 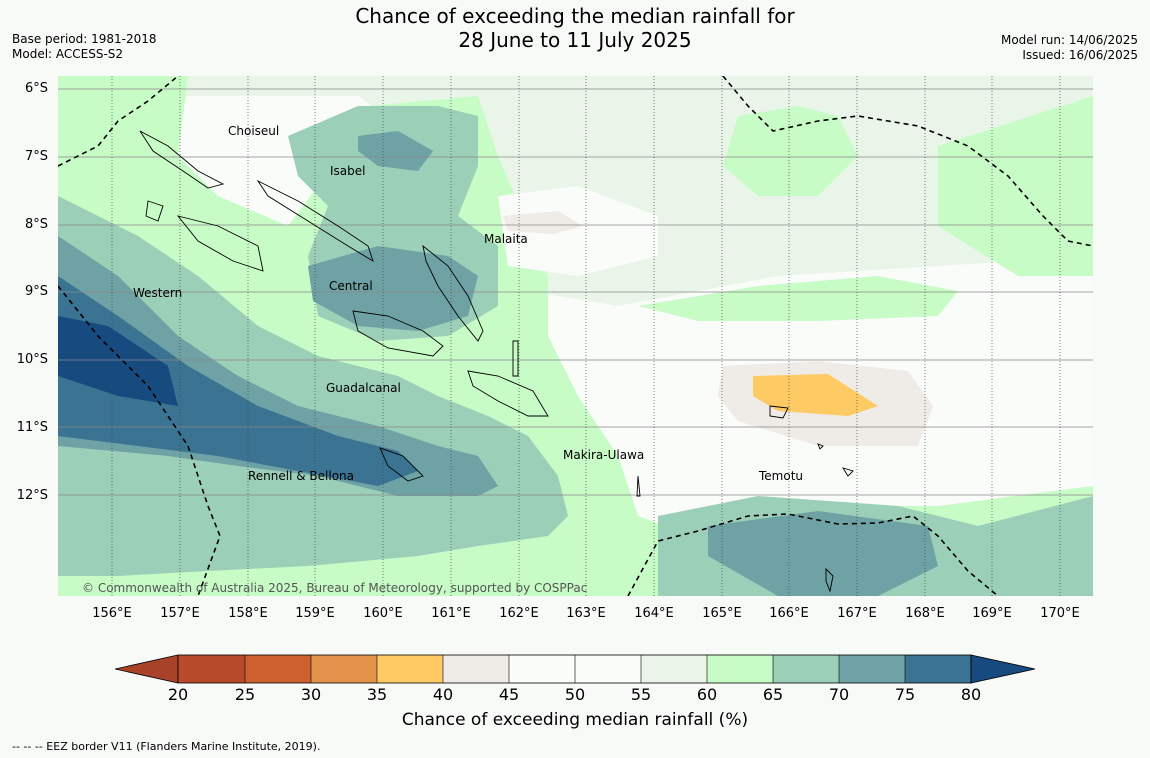 I want to click on model-text: Model: ACCESS-S2, so click(x=68, y=54).